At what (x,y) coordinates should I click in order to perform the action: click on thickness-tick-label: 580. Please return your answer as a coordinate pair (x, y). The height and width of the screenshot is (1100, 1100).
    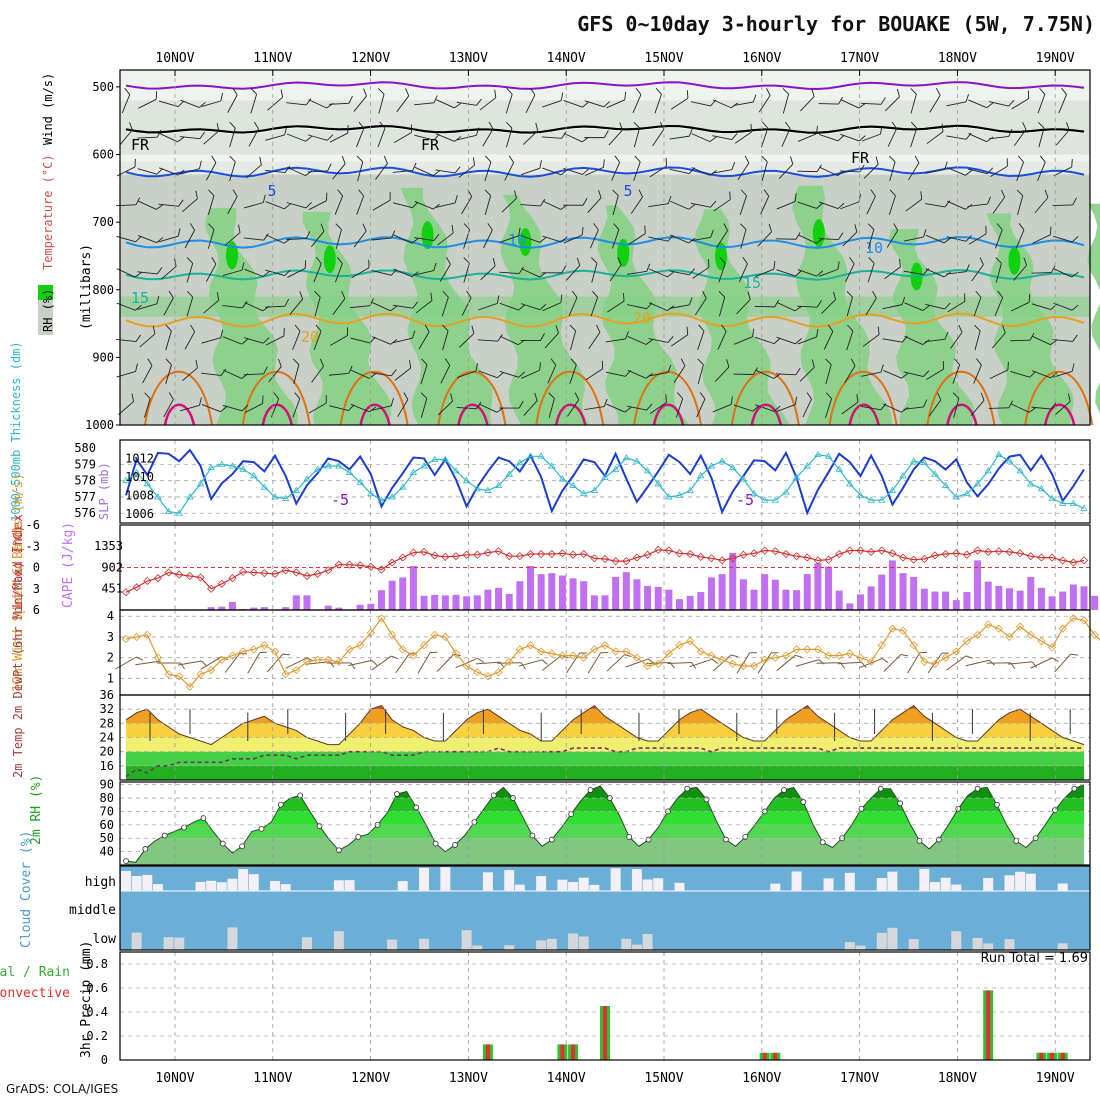
    Looking at the image, I should click on (85, 448).